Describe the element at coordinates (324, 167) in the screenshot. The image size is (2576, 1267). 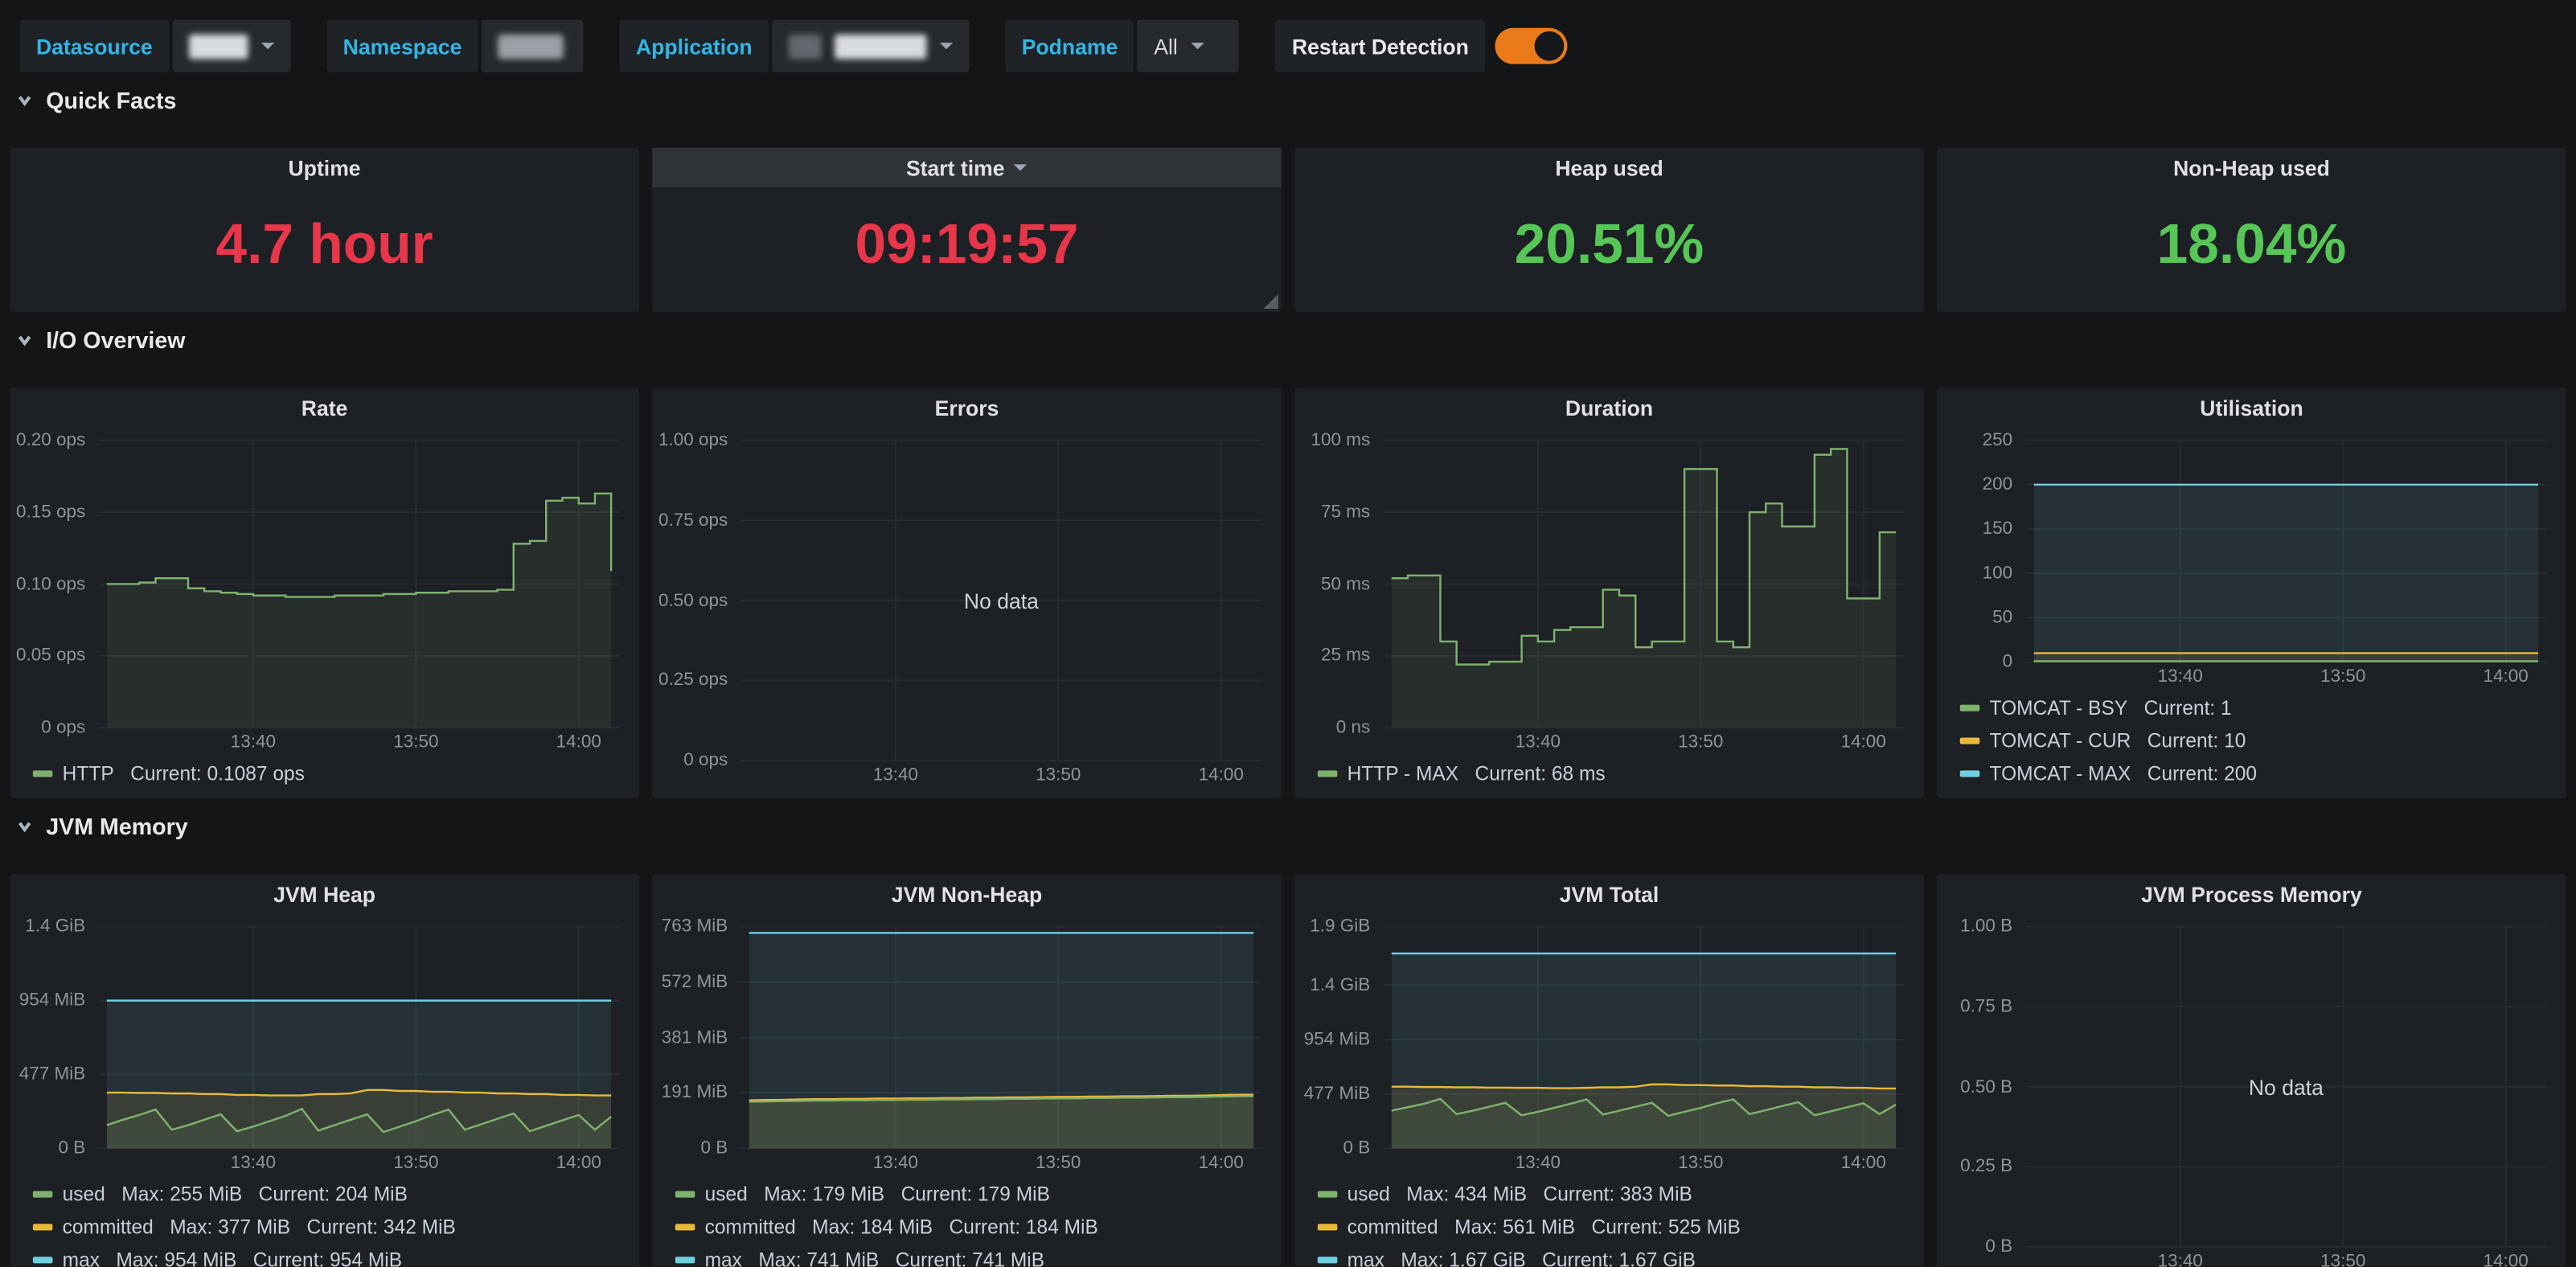
I see `panel-uptime-header: Uptime` at that location.